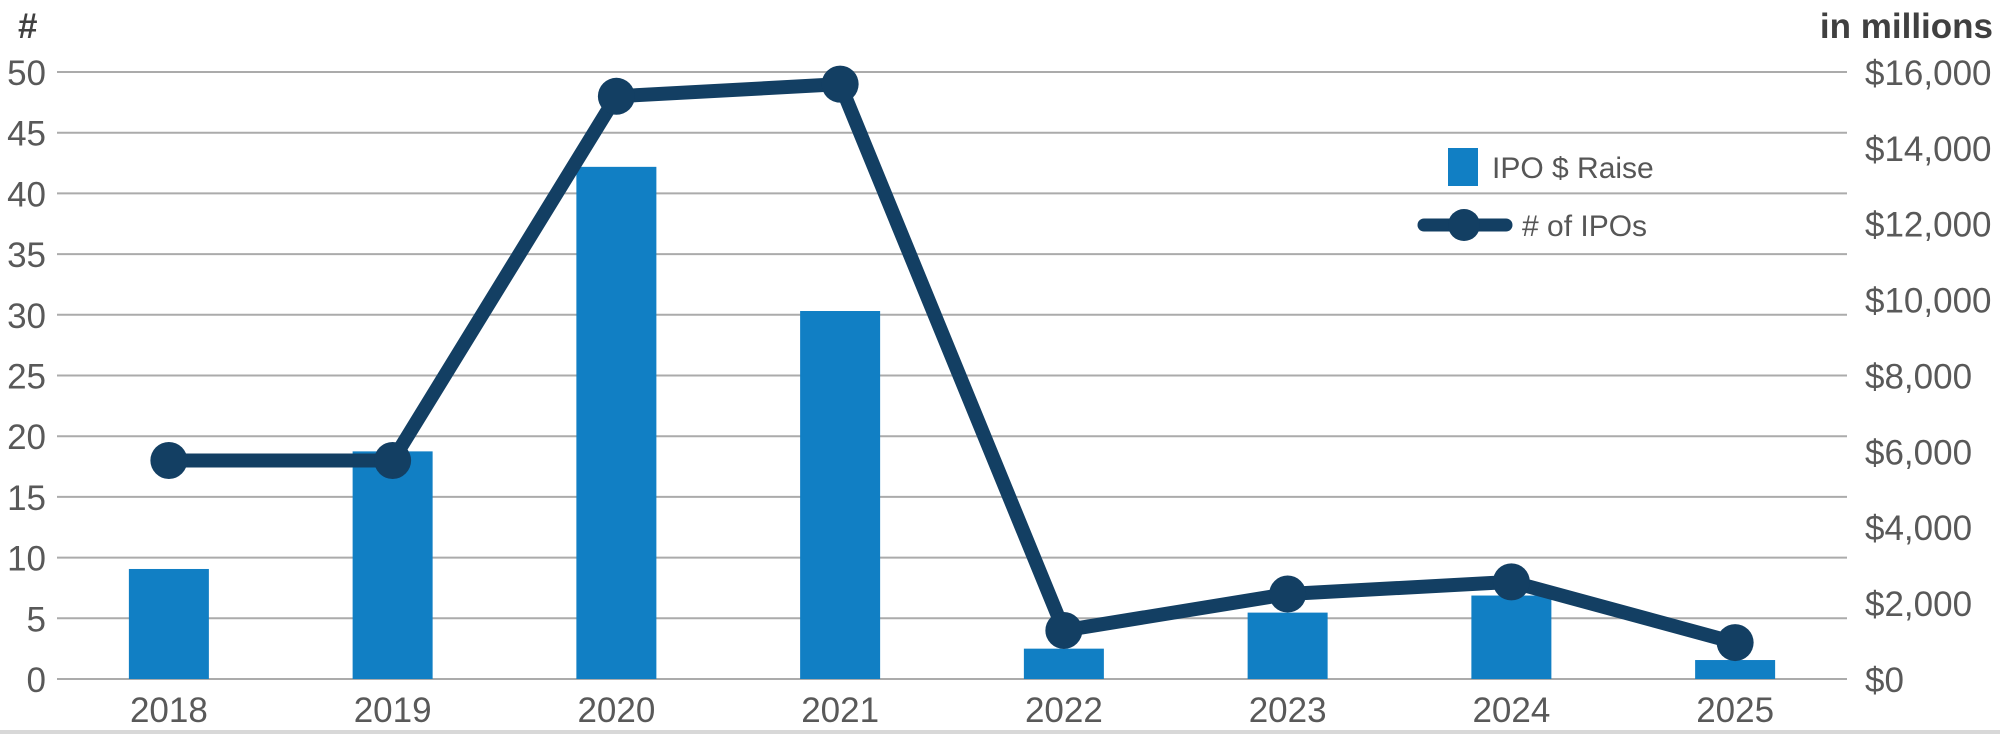 This screenshot has height=734, width=2000. Describe the element at coordinates (1928, 225) in the screenshot. I see `right-tick-label: $12,000` at that location.